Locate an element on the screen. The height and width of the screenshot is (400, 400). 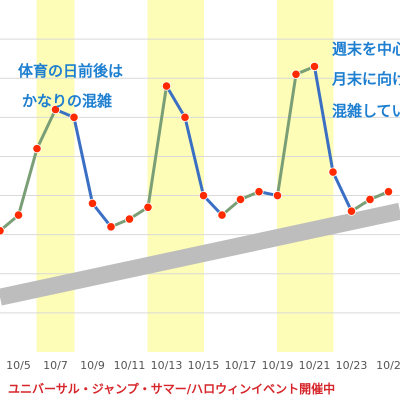
point-10/18 is located at coordinates (259, 192).